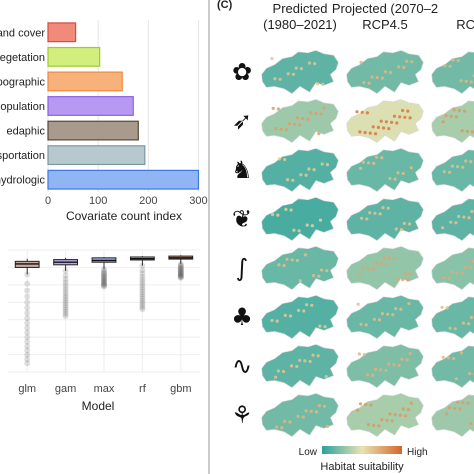 The width and height of the screenshot is (474, 474). Describe the element at coordinates (104, 389) in the screenshot. I see `box-x-tick-label: max` at that location.